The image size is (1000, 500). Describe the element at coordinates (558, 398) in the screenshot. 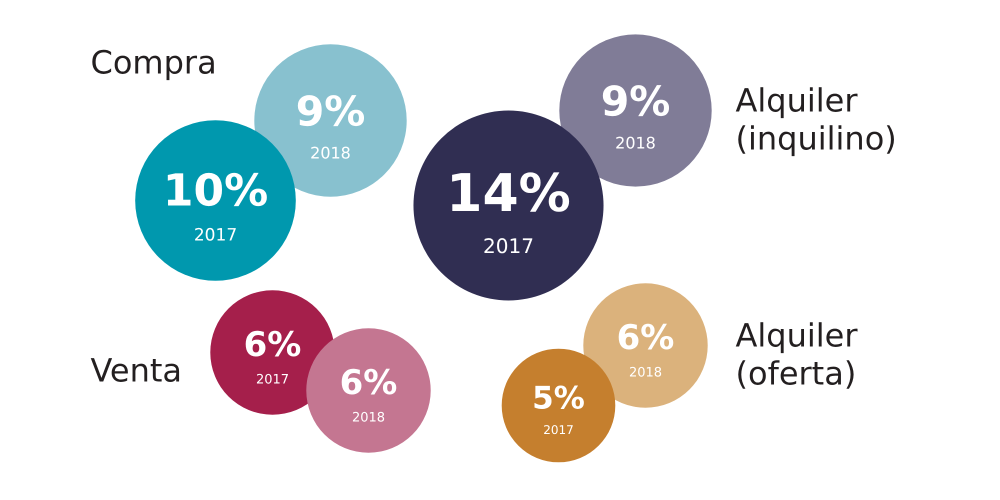

I see `data-label: 5%` at that location.